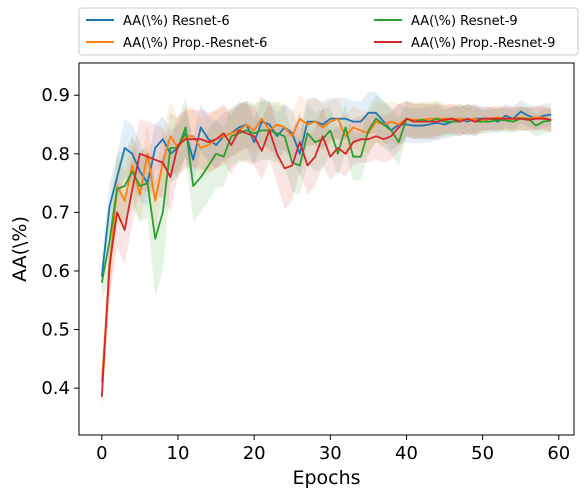 The image size is (584, 498). Describe the element at coordinates (483, 43) in the screenshot. I see `legend-entry: AA(\%) Prop.-Resnet-9` at that location.